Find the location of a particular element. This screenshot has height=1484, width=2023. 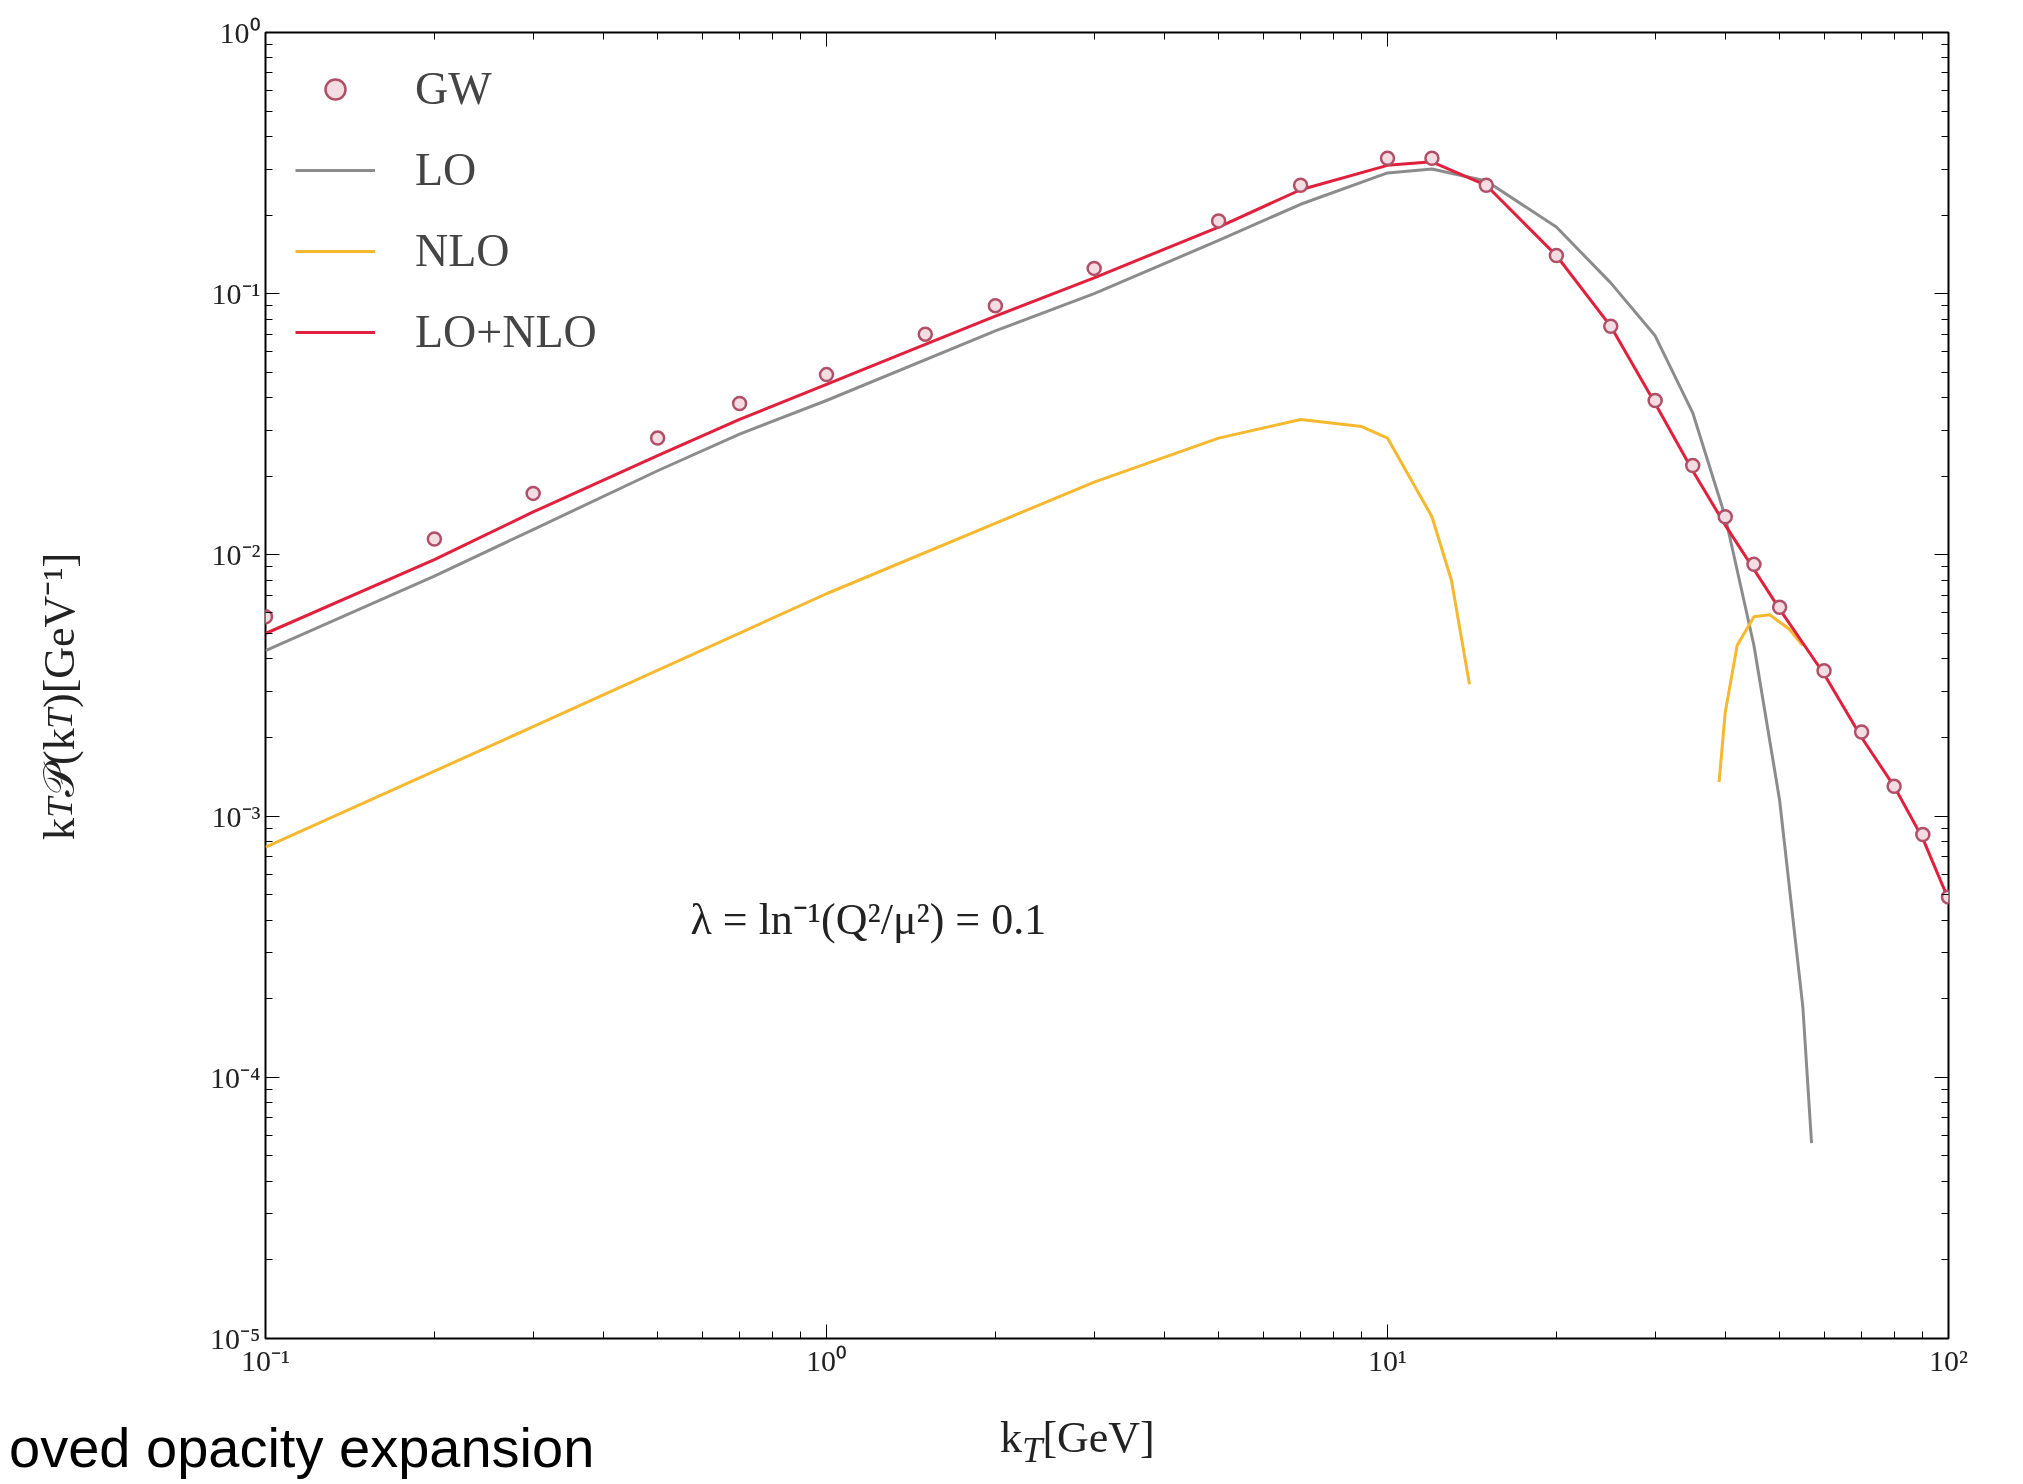

y-tick-label: 10⁻⁴ is located at coordinates (235, 1077).